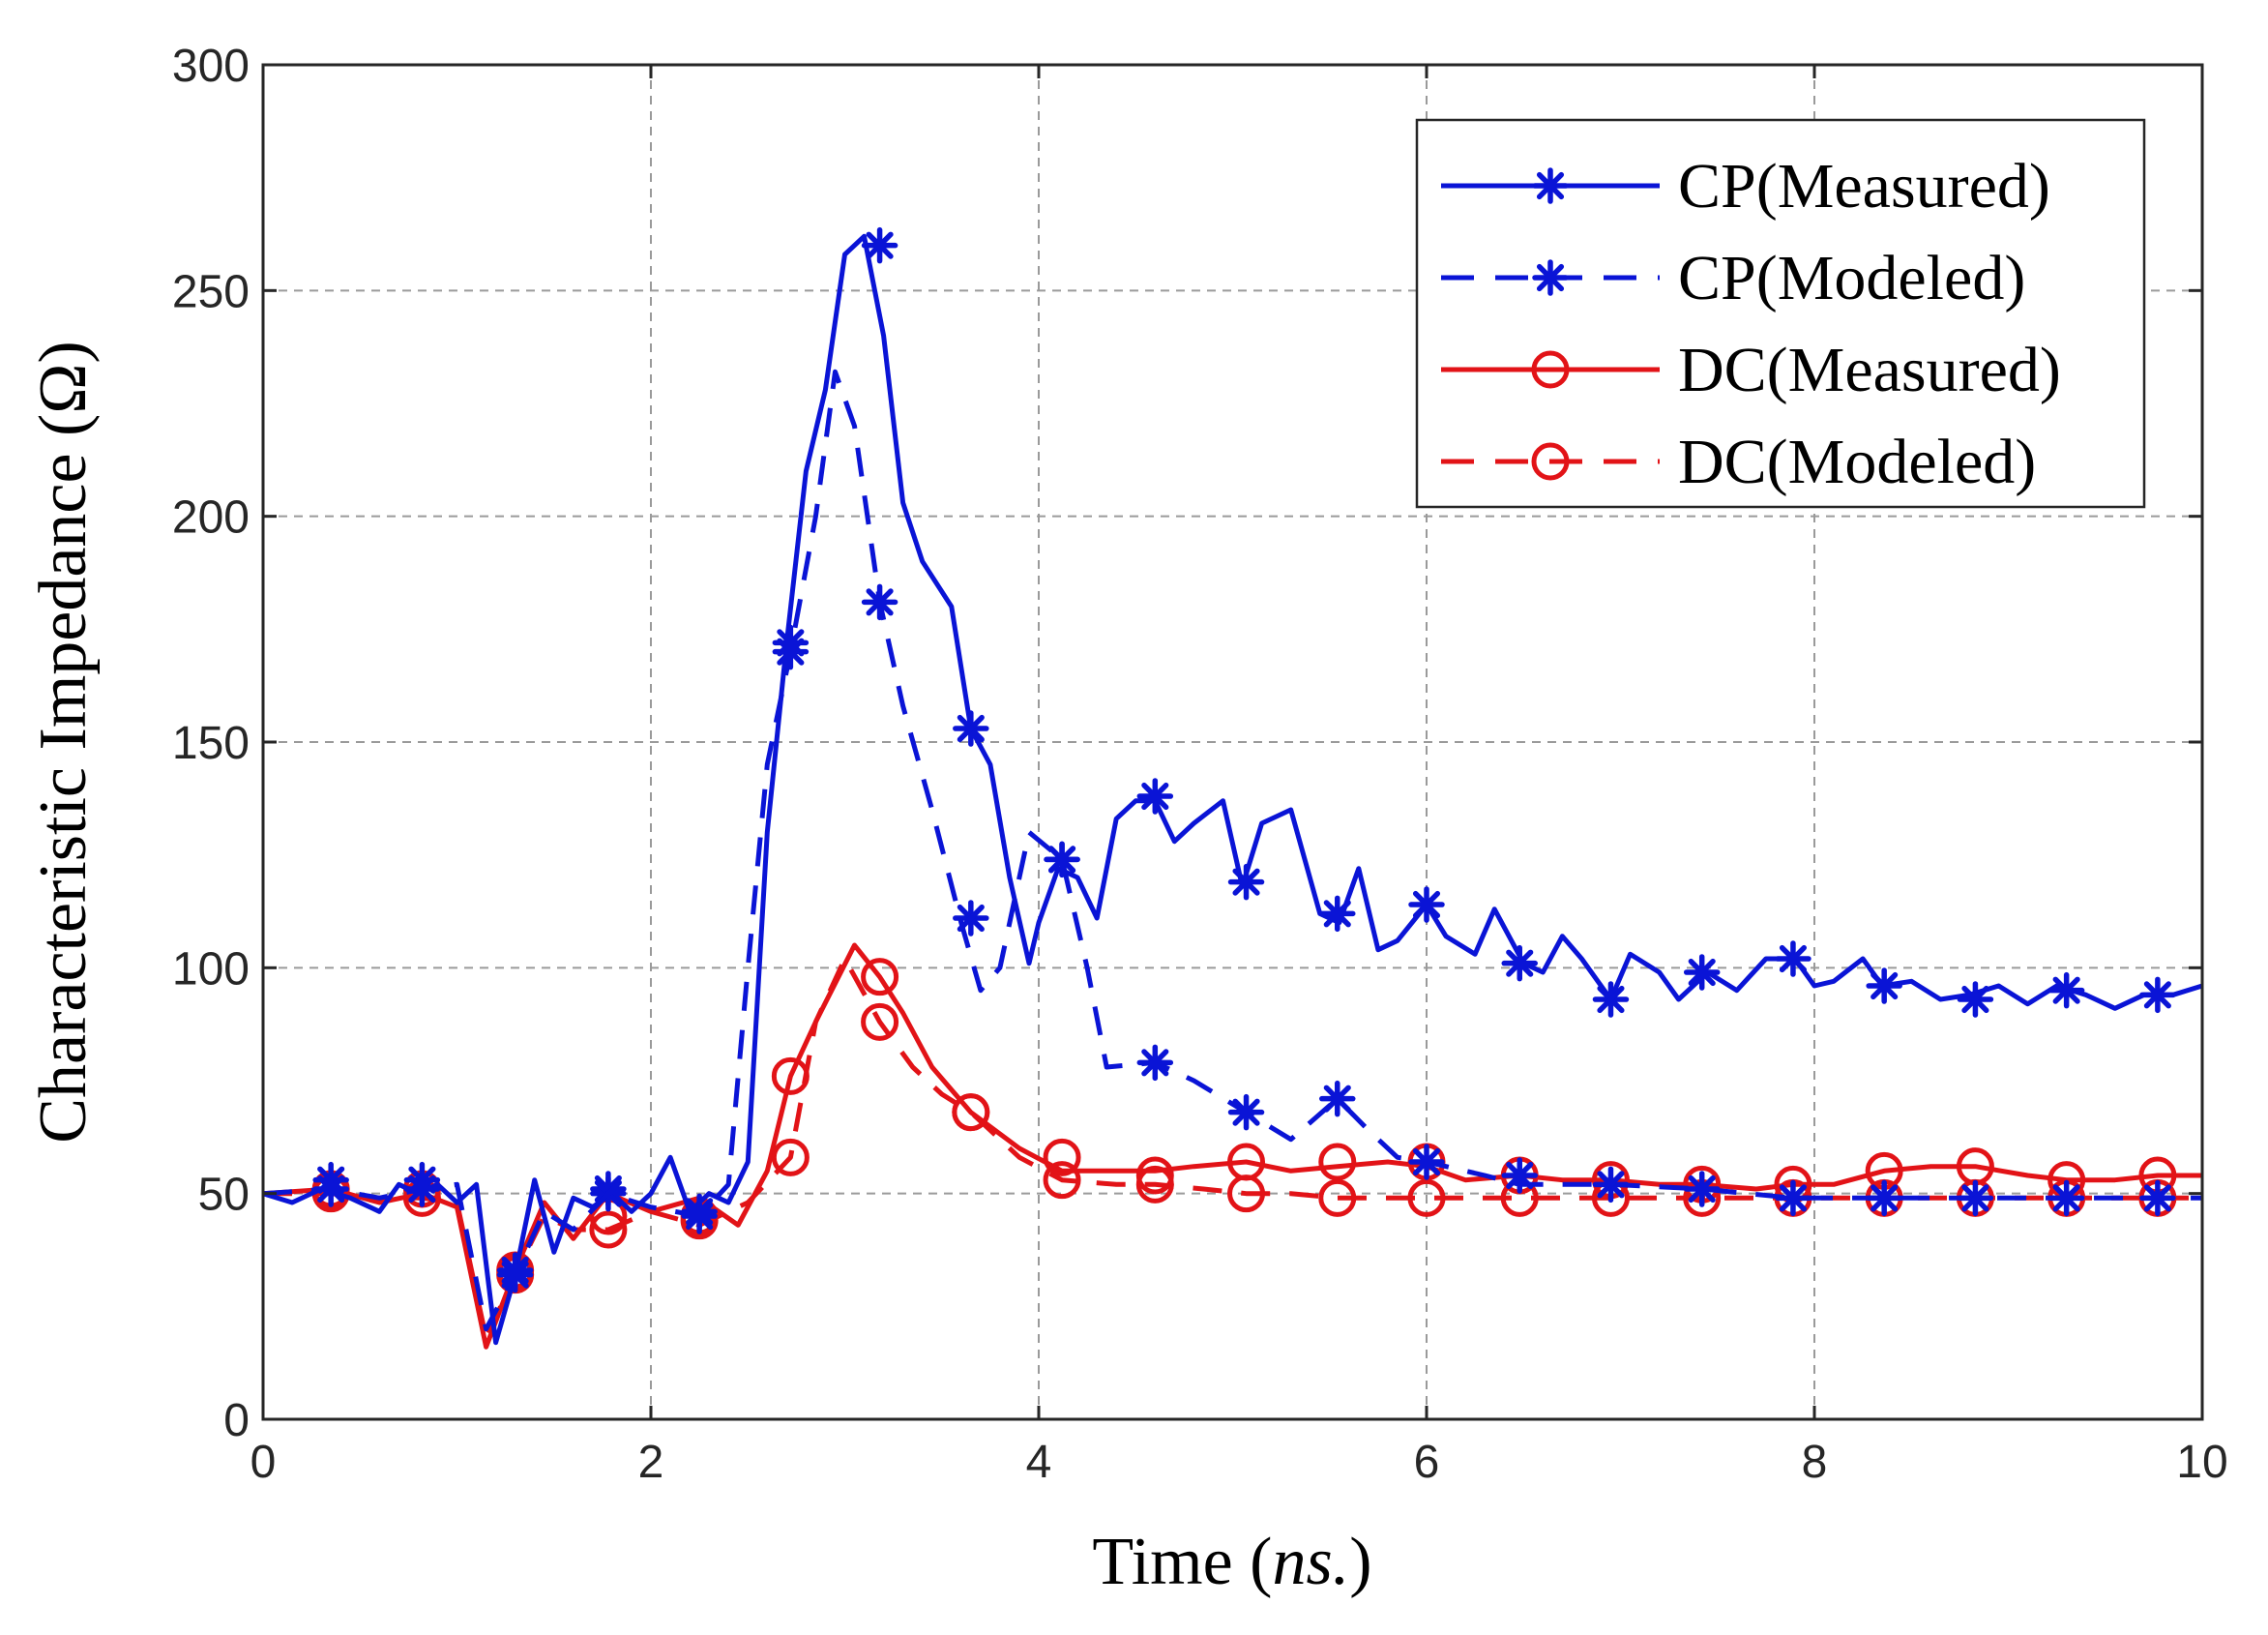  I want to click on y-tick-label: 250, so click(211, 291).